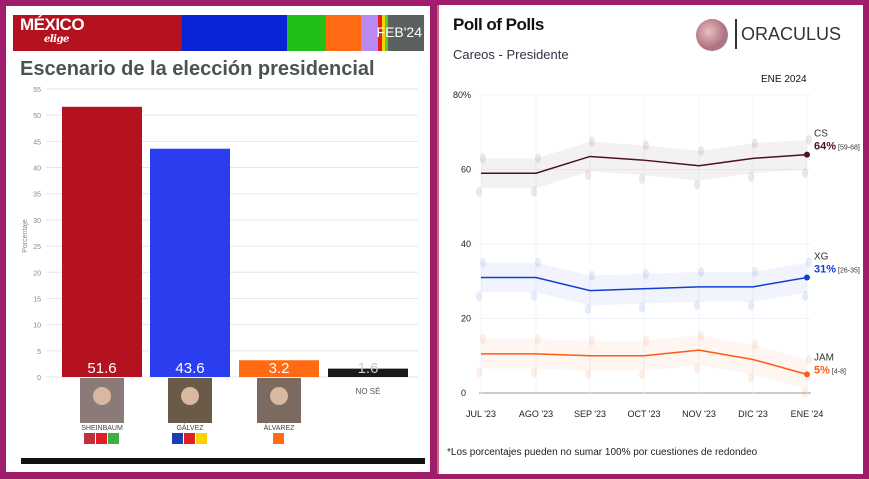 Image resolution: width=869 pixels, height=479 pixels. I want to click on series-range: [4-8], so click(839, 371).